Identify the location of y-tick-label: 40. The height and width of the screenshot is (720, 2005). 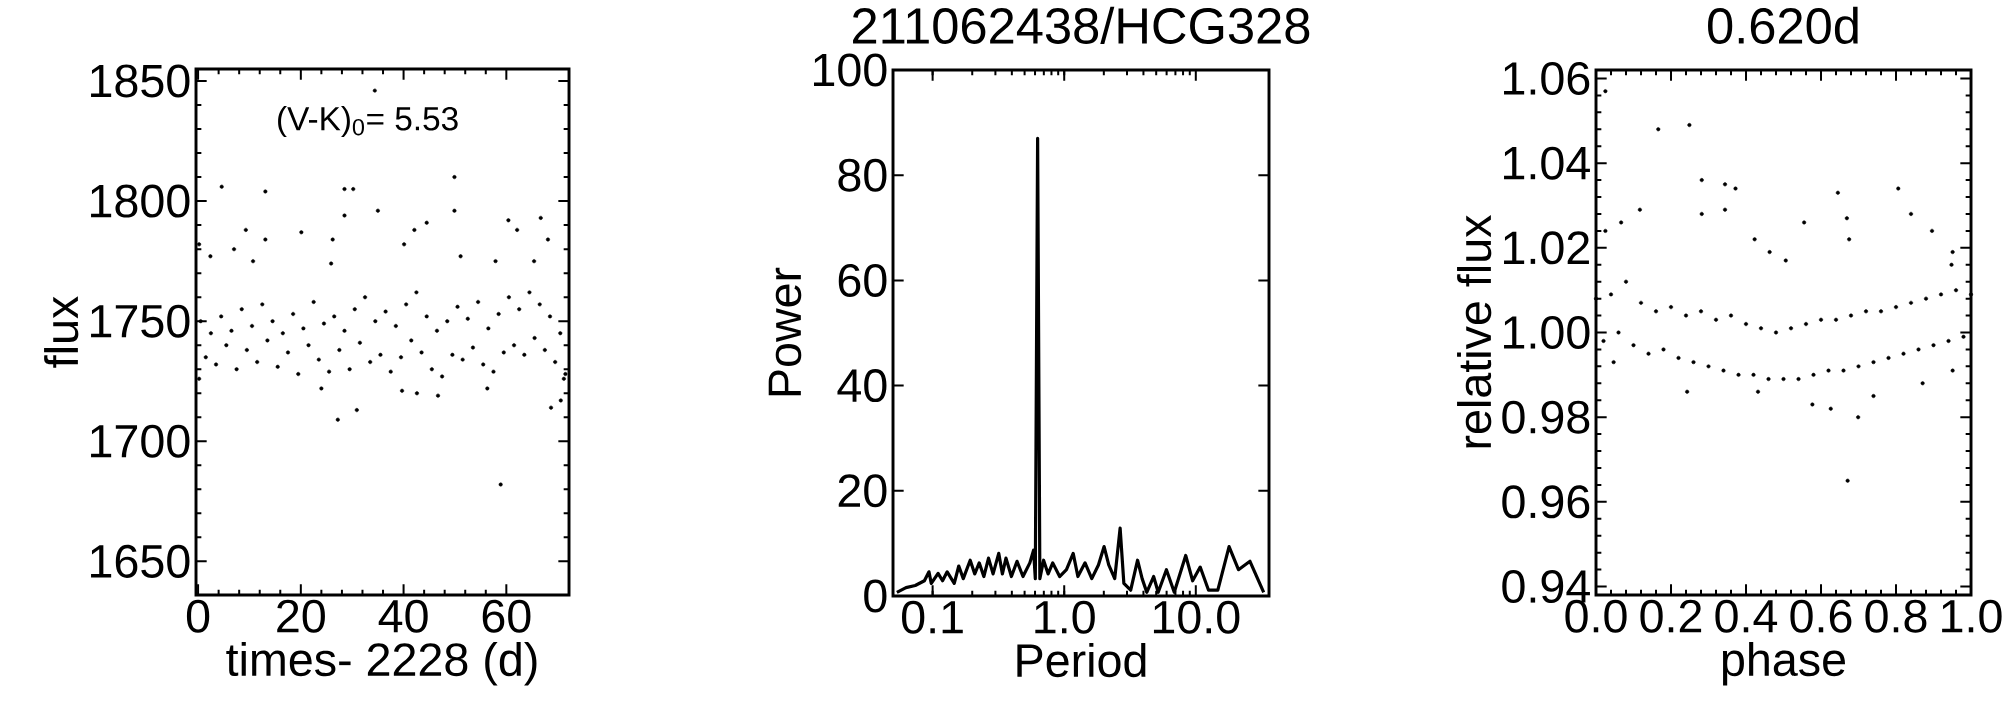
(862, 386).